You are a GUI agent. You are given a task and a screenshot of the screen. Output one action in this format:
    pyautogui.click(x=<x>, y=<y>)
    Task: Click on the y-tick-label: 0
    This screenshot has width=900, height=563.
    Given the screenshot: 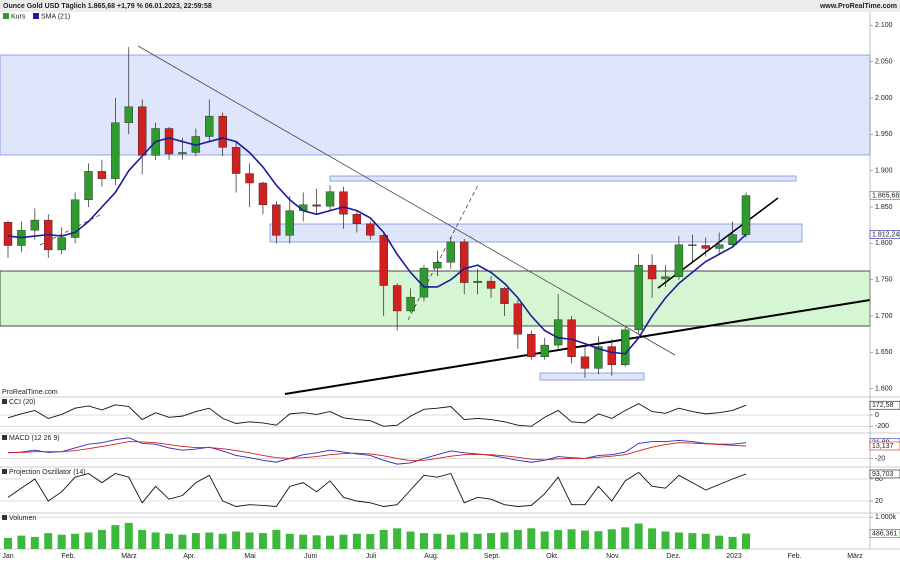 What is the action you would take?
    pyautogui.click(x=877, y=415)
    